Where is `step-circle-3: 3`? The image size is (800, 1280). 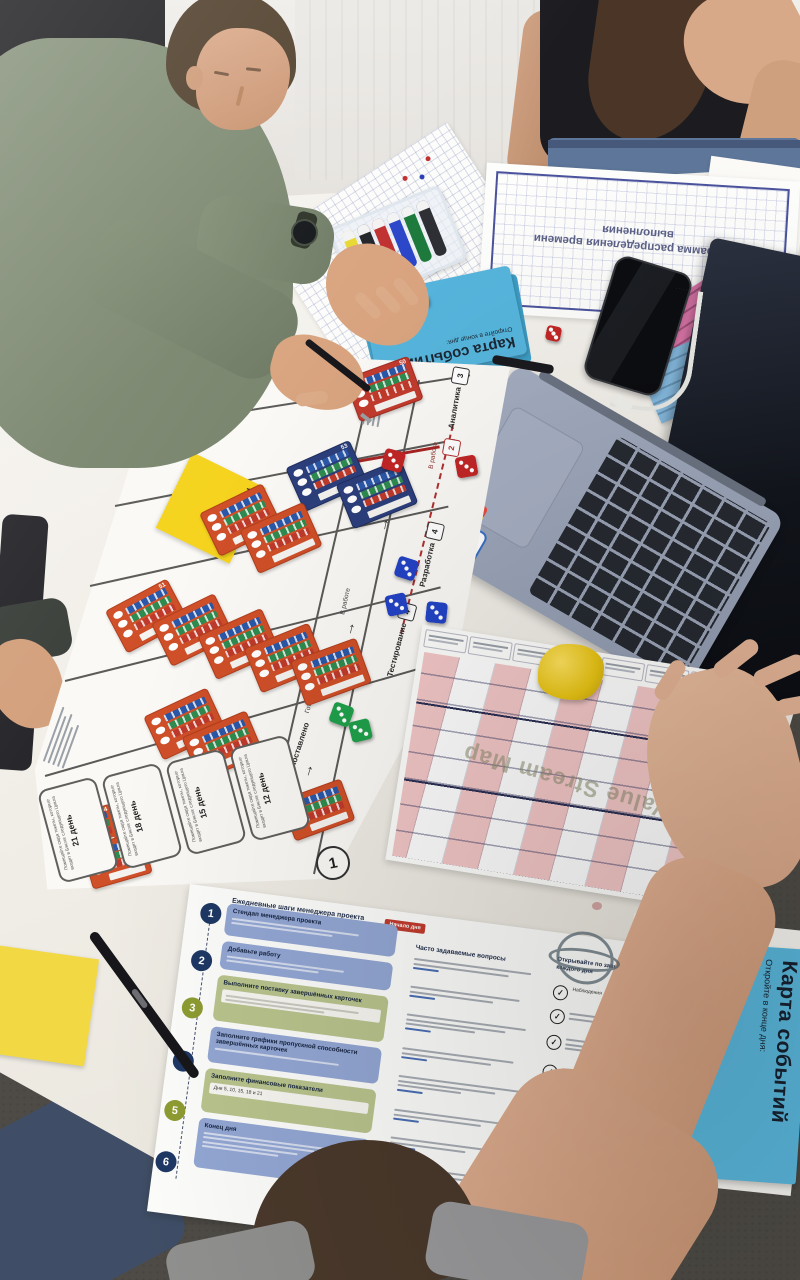
step-circle-3: 3 is located at coordinates (192, 1008).